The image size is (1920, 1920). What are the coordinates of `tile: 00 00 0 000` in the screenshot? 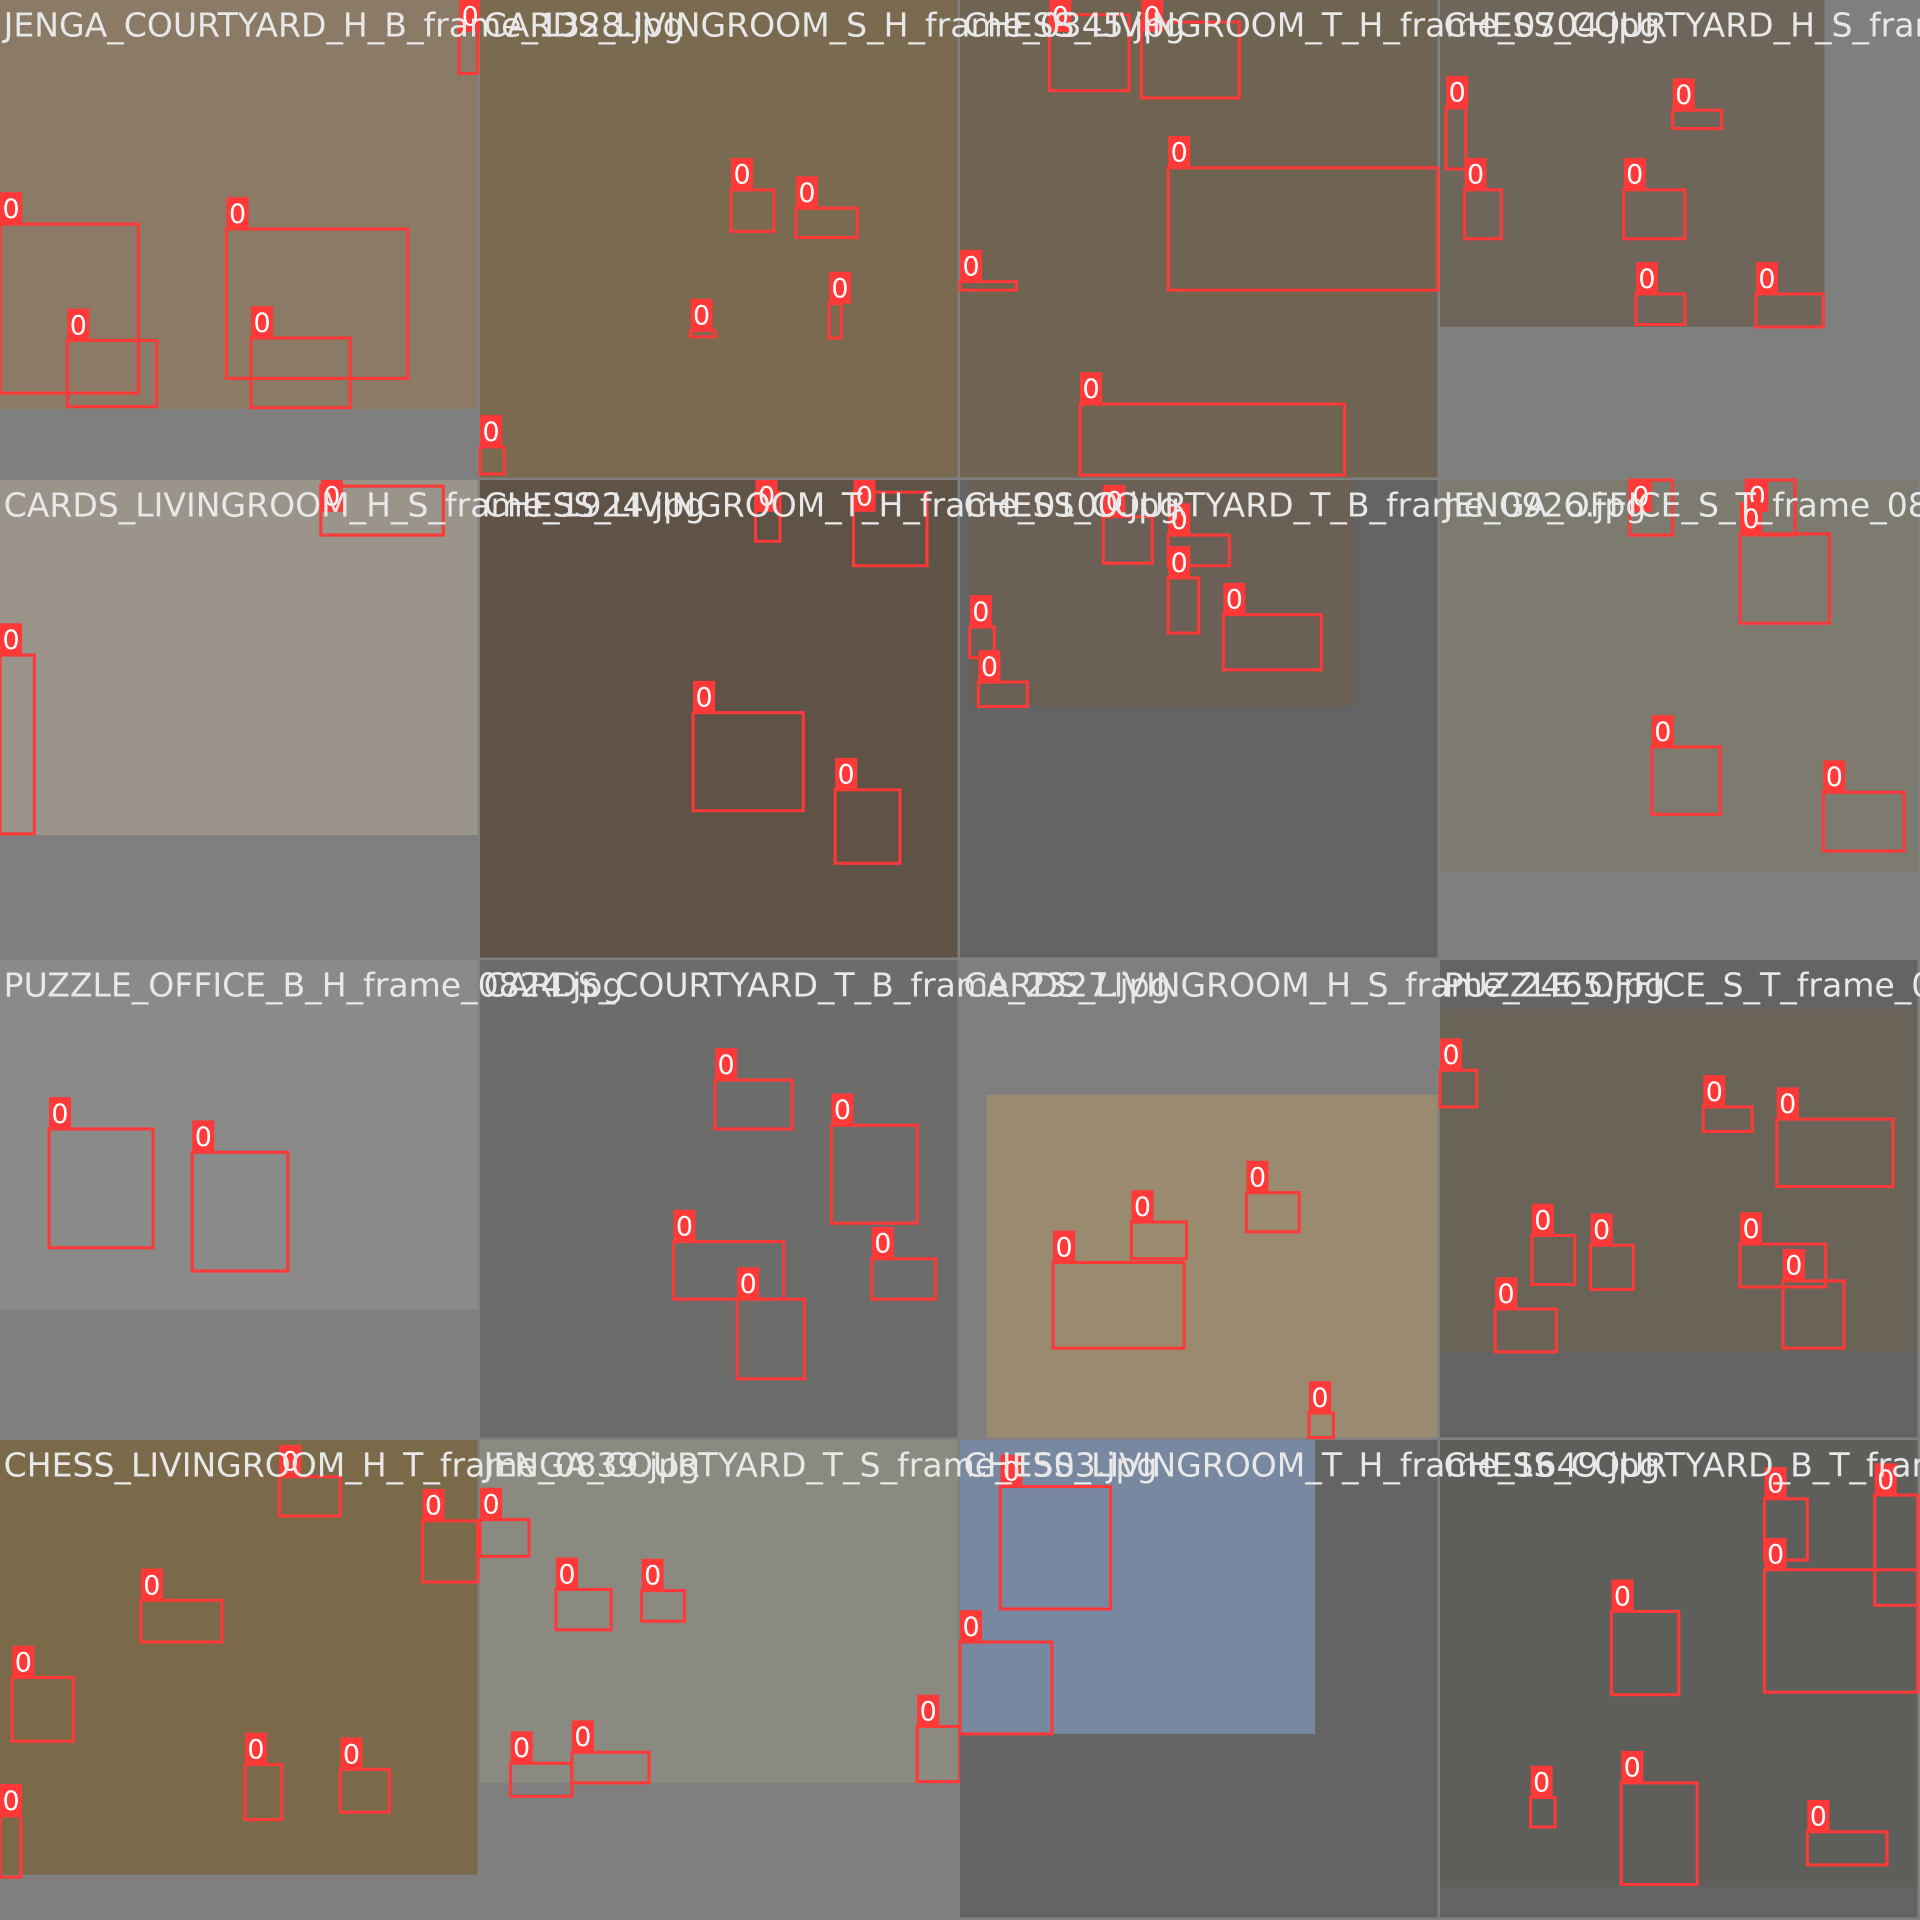 It's located at (1678, 1199).